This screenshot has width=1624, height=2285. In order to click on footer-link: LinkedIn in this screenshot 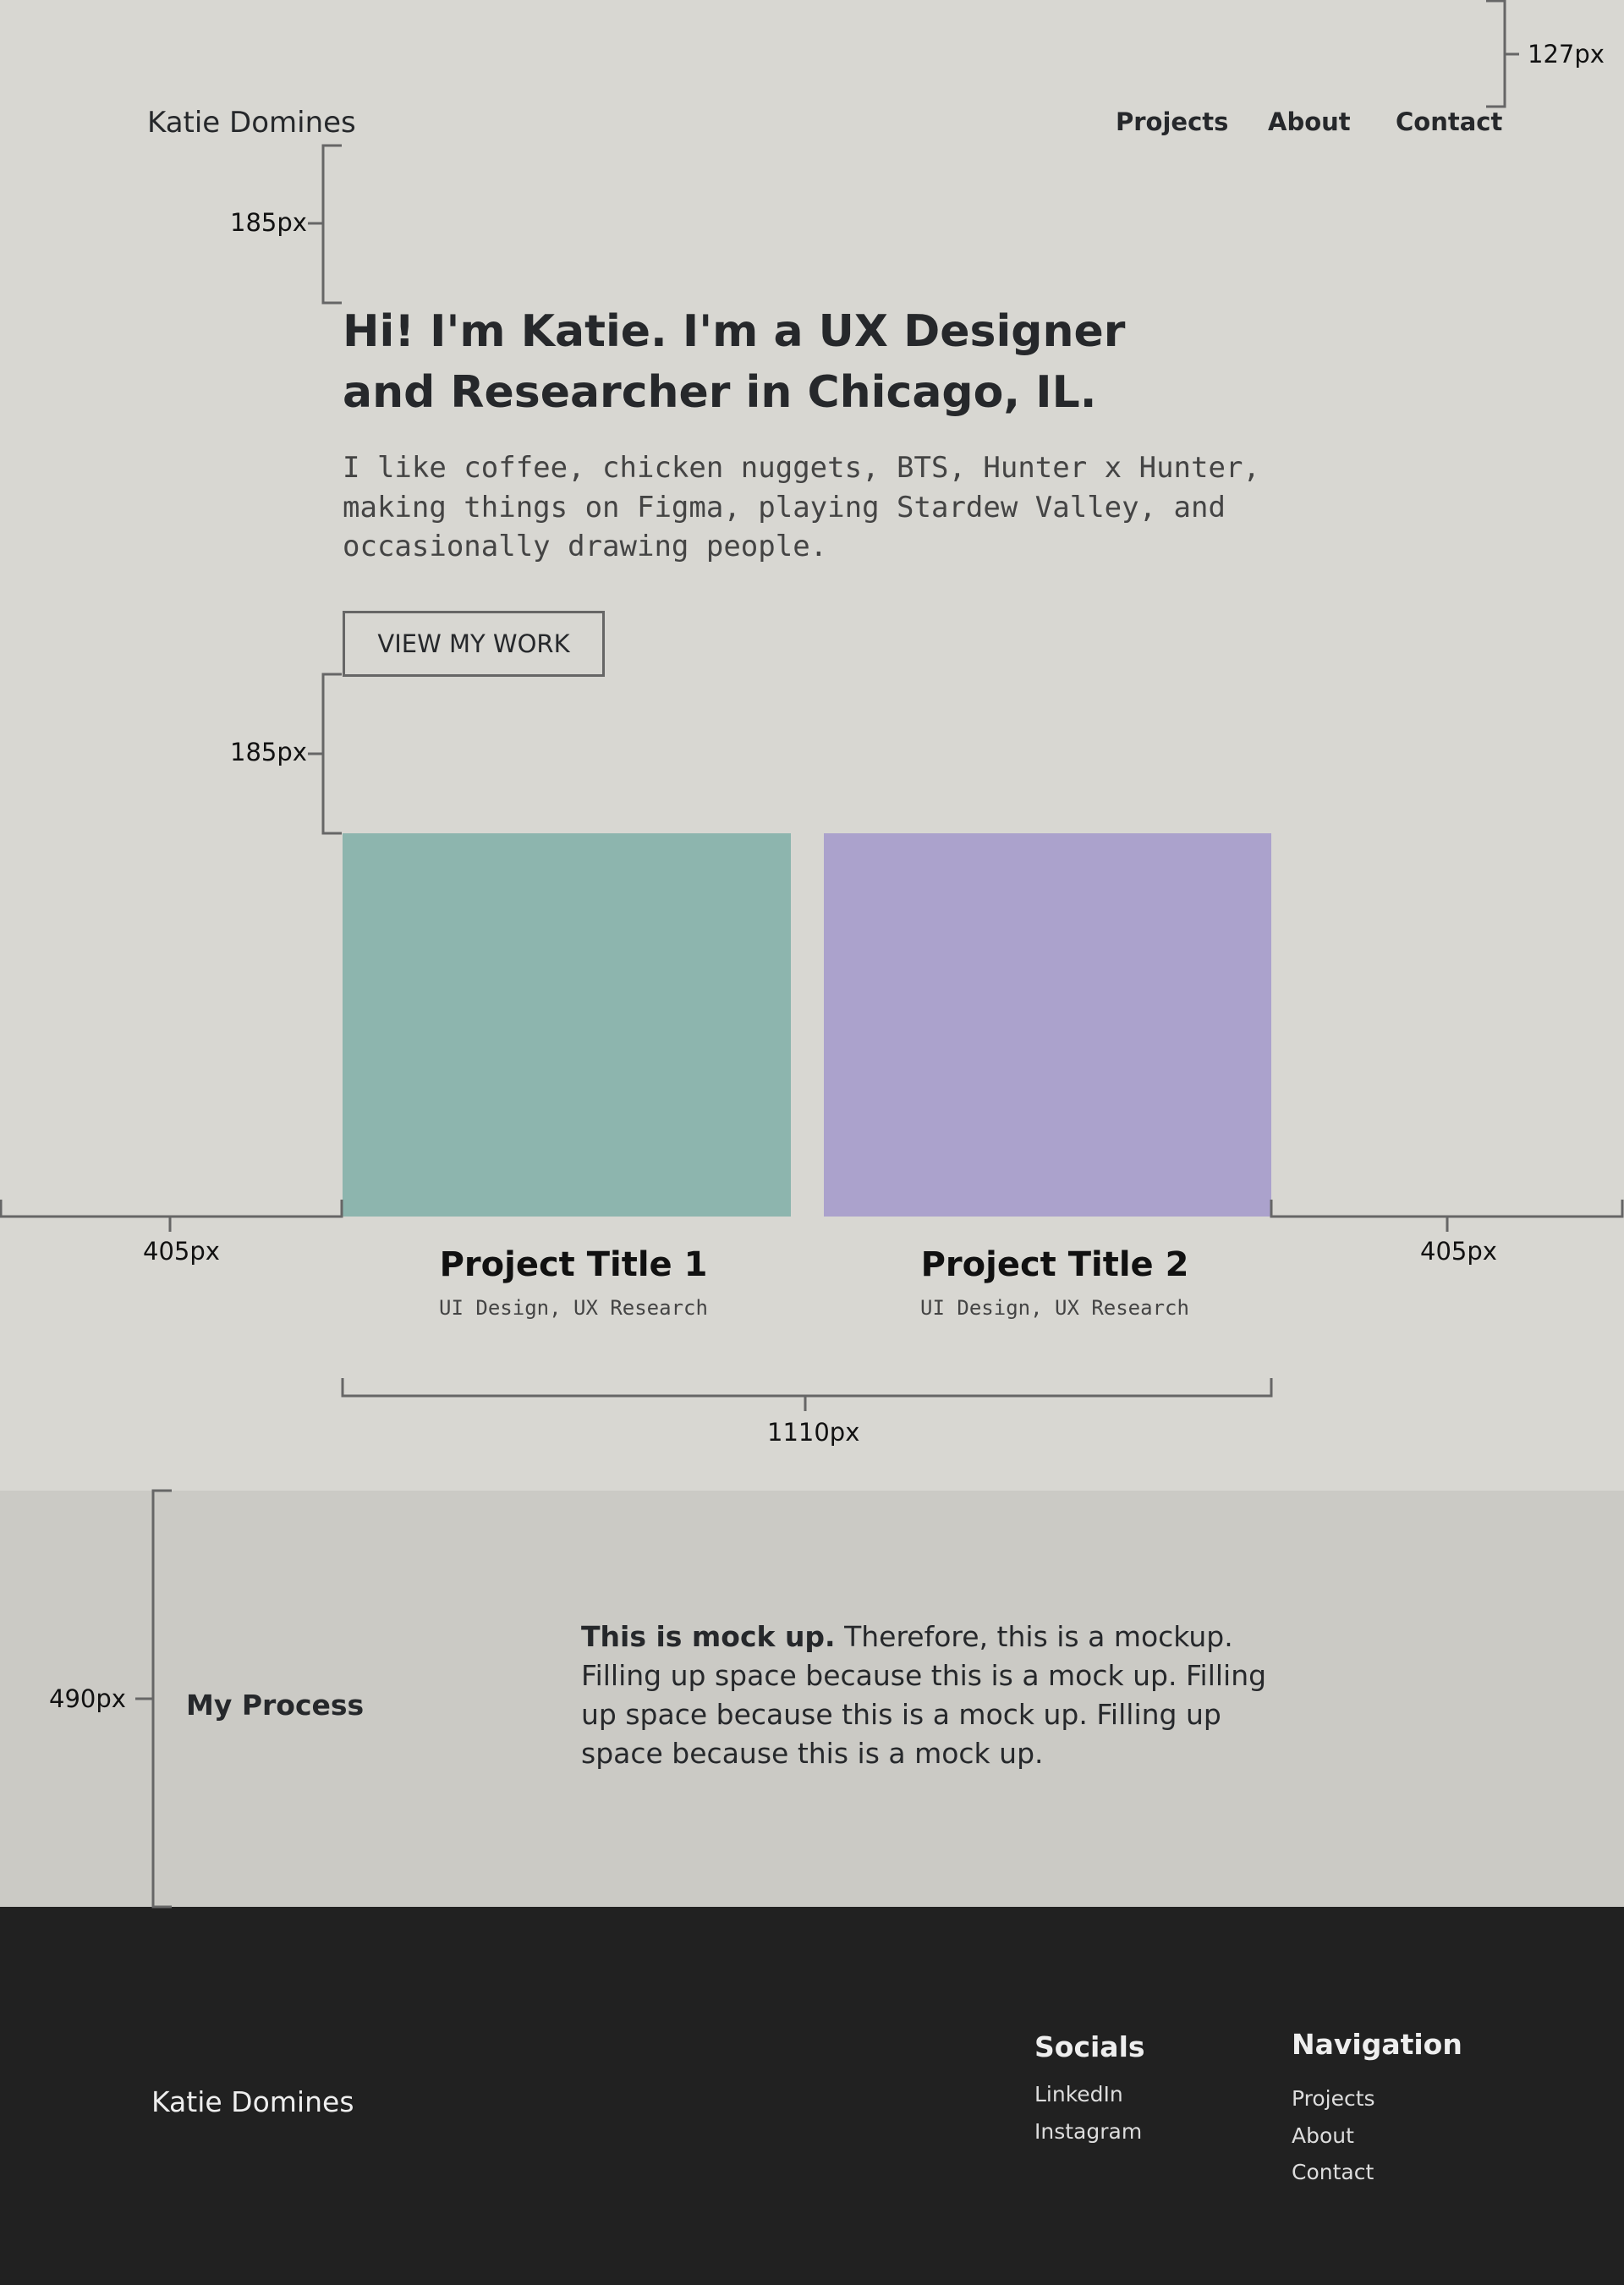, I will do `click(1079, 2094)`.